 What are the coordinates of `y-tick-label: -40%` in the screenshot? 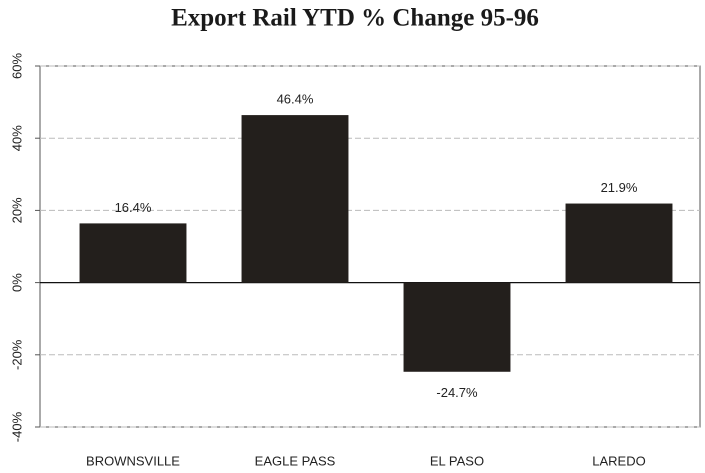 It's located at (16, 426).